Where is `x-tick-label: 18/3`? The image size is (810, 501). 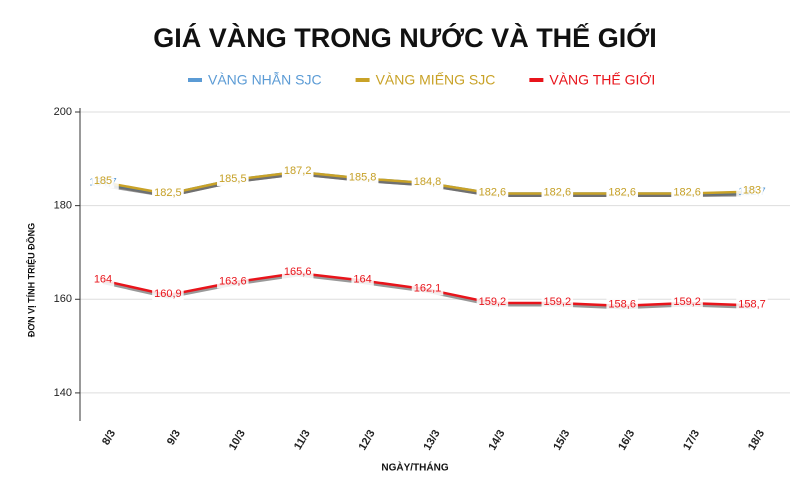 x-tick-label: 18/3 is located at coordinates (756, 440).